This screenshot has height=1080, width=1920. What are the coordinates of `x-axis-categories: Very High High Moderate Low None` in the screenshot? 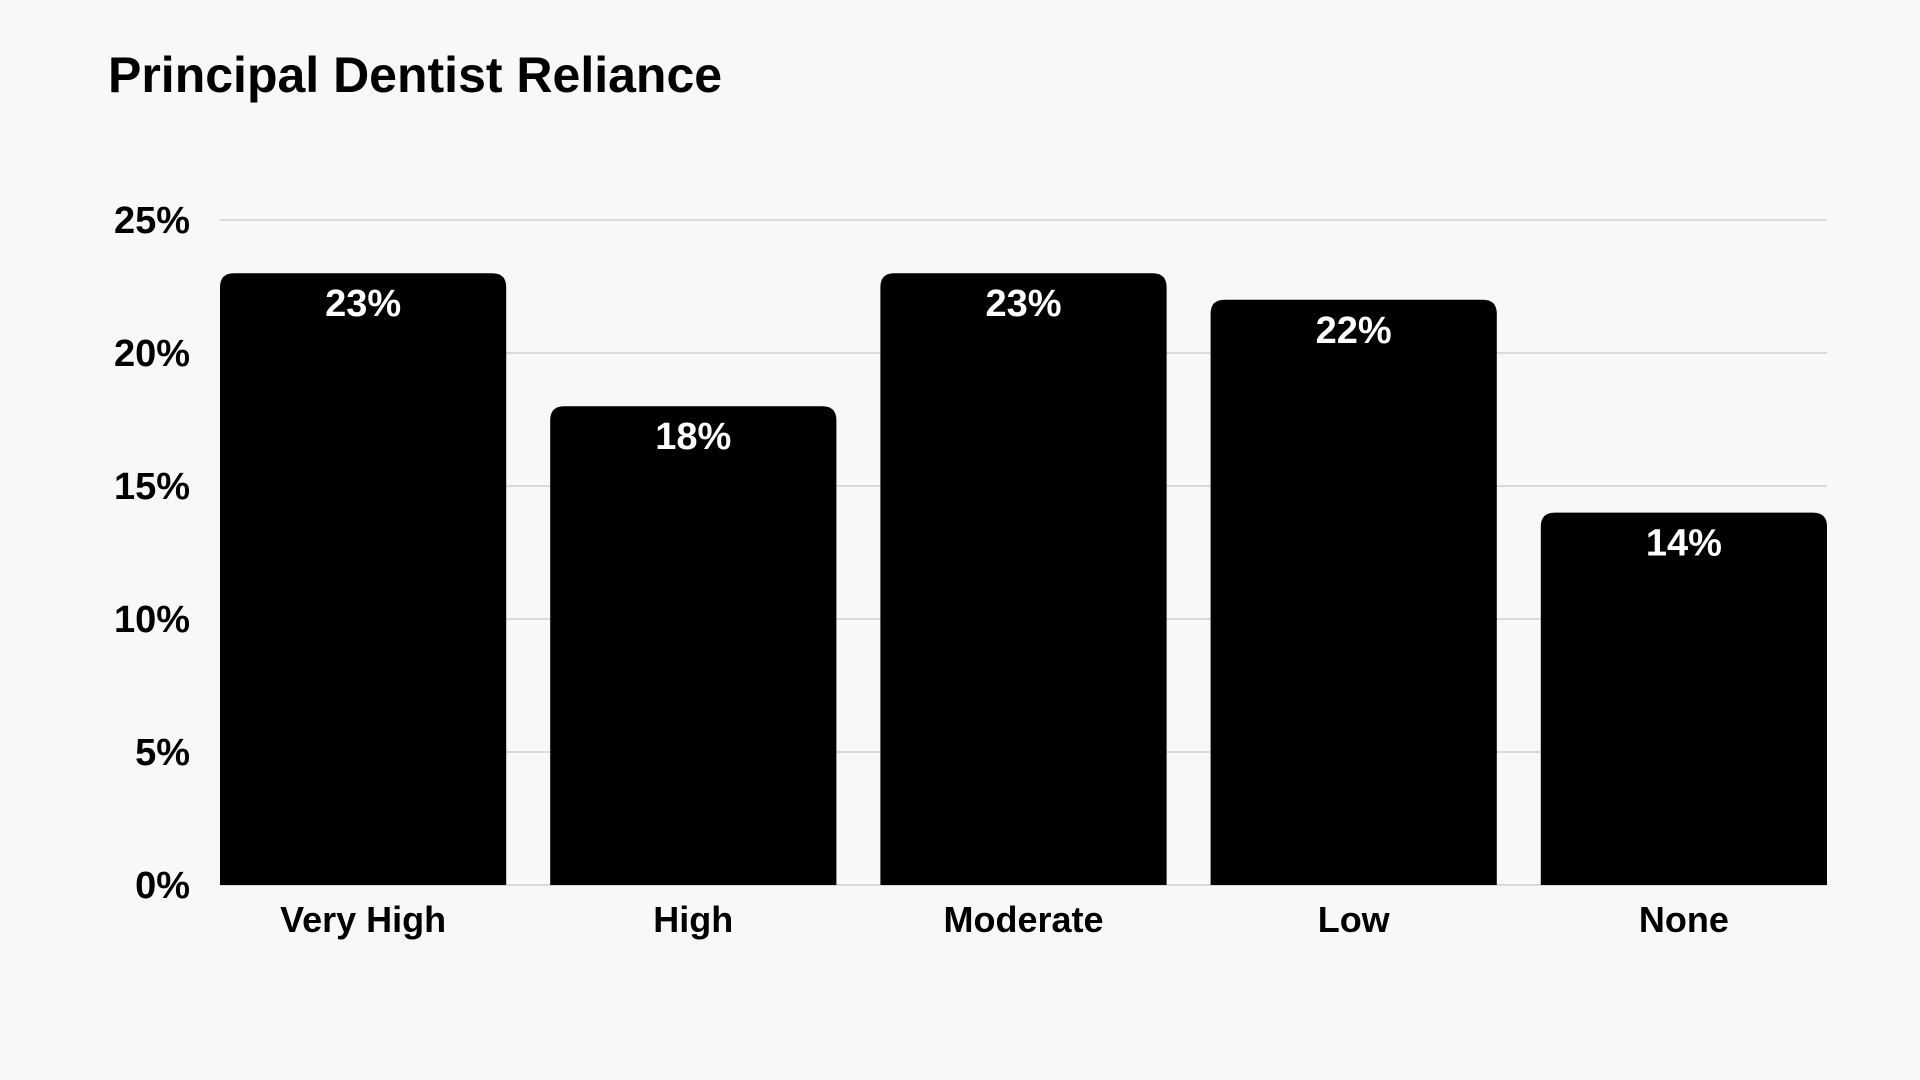 It's located at (1004, 919).